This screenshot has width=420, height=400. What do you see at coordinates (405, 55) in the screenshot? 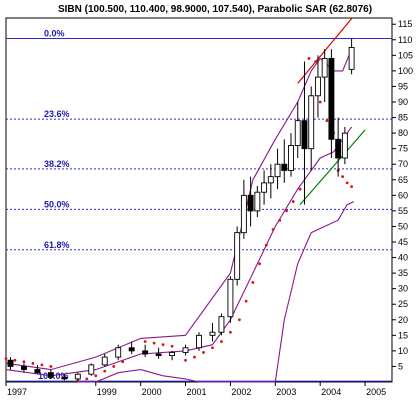
I see `y-tick-label: 105` at bounding box center [405, 55].